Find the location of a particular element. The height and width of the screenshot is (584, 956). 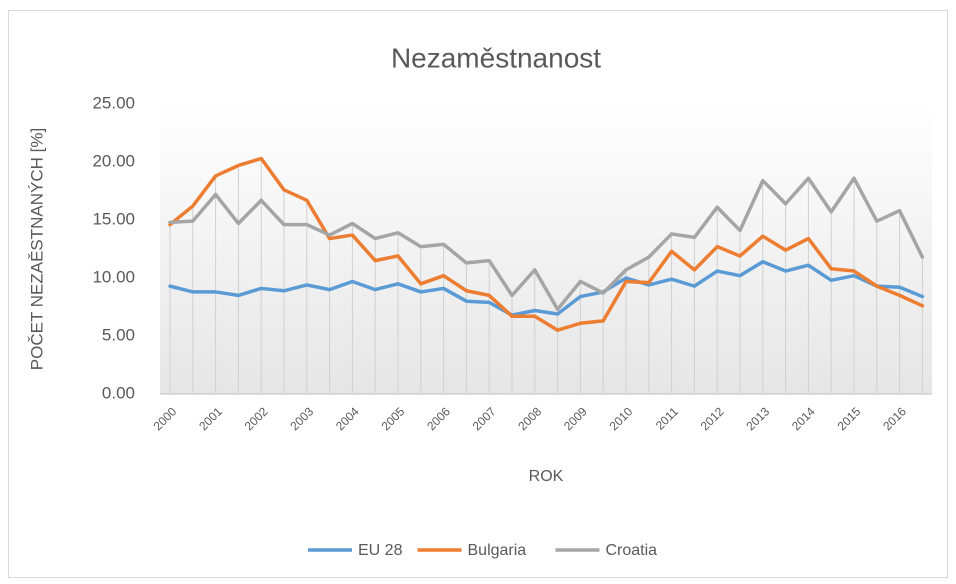

y-axis-label: POČET NEZAĚSTNANÝCH [%] is located at coordinates (36, 249).